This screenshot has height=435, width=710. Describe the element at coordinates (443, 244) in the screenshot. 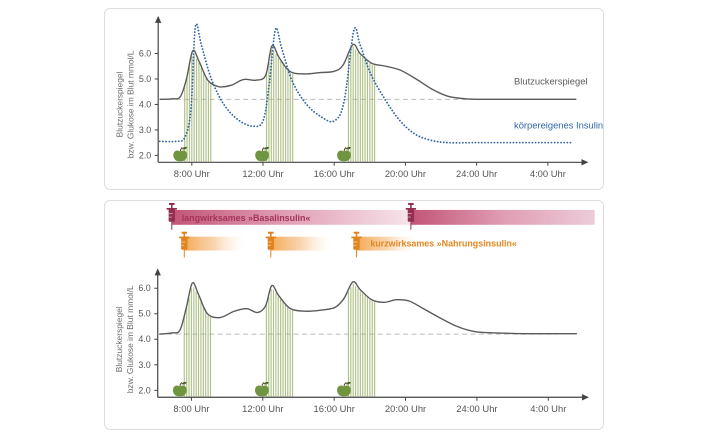

I see `bolus-insulin-label: kurzwirksames »Nahrungsinsulin«` at that location.